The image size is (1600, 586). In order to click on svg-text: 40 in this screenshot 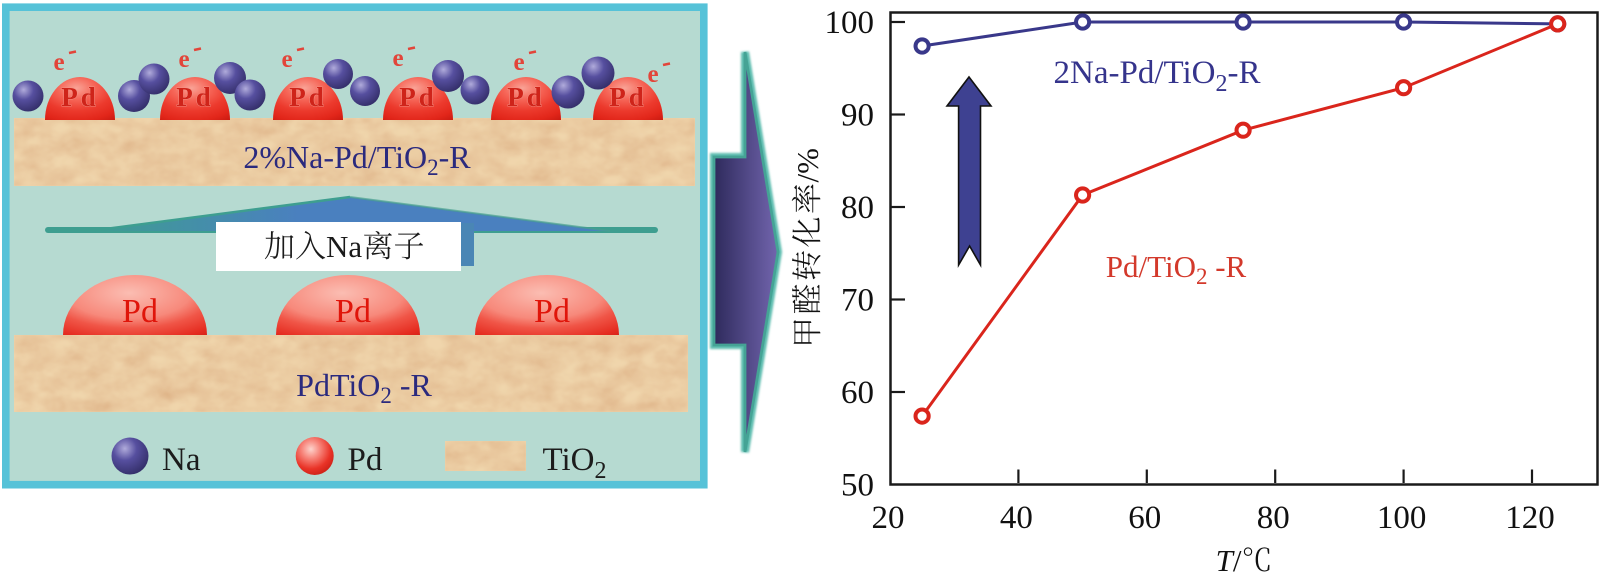, I will do `click(1016, 518)`.